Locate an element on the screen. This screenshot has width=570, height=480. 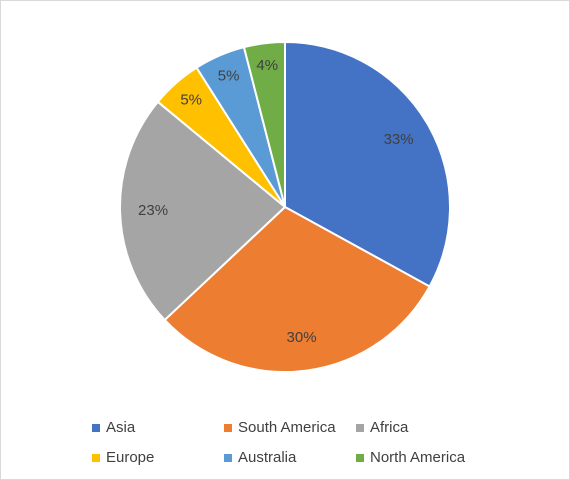
legend-label: Australia is located at coordinates (267, 457).